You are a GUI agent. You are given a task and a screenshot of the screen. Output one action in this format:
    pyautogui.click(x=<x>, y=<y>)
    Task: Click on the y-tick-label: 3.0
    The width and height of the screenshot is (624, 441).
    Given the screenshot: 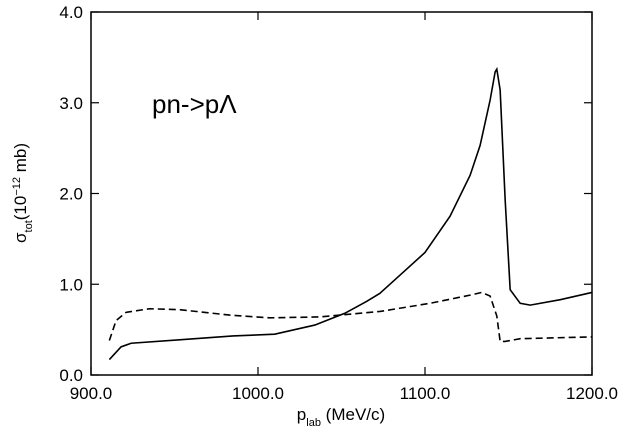 What is the action you would take?
    pyautogui.click(x=71, y=103)
    